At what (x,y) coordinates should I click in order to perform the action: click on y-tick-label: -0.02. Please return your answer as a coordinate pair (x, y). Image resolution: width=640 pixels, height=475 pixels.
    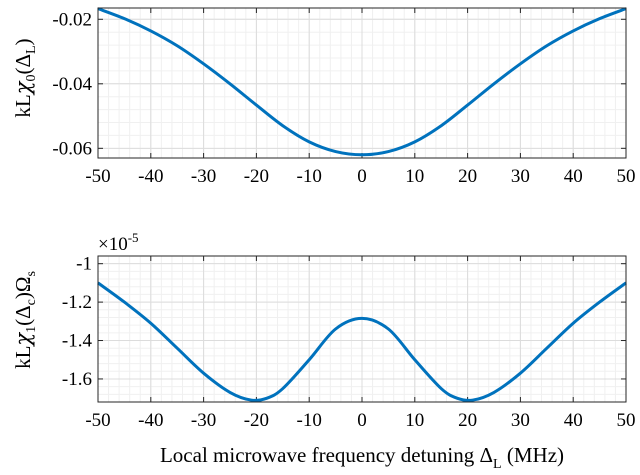
    Looking at the image, I should click on (72, 19).